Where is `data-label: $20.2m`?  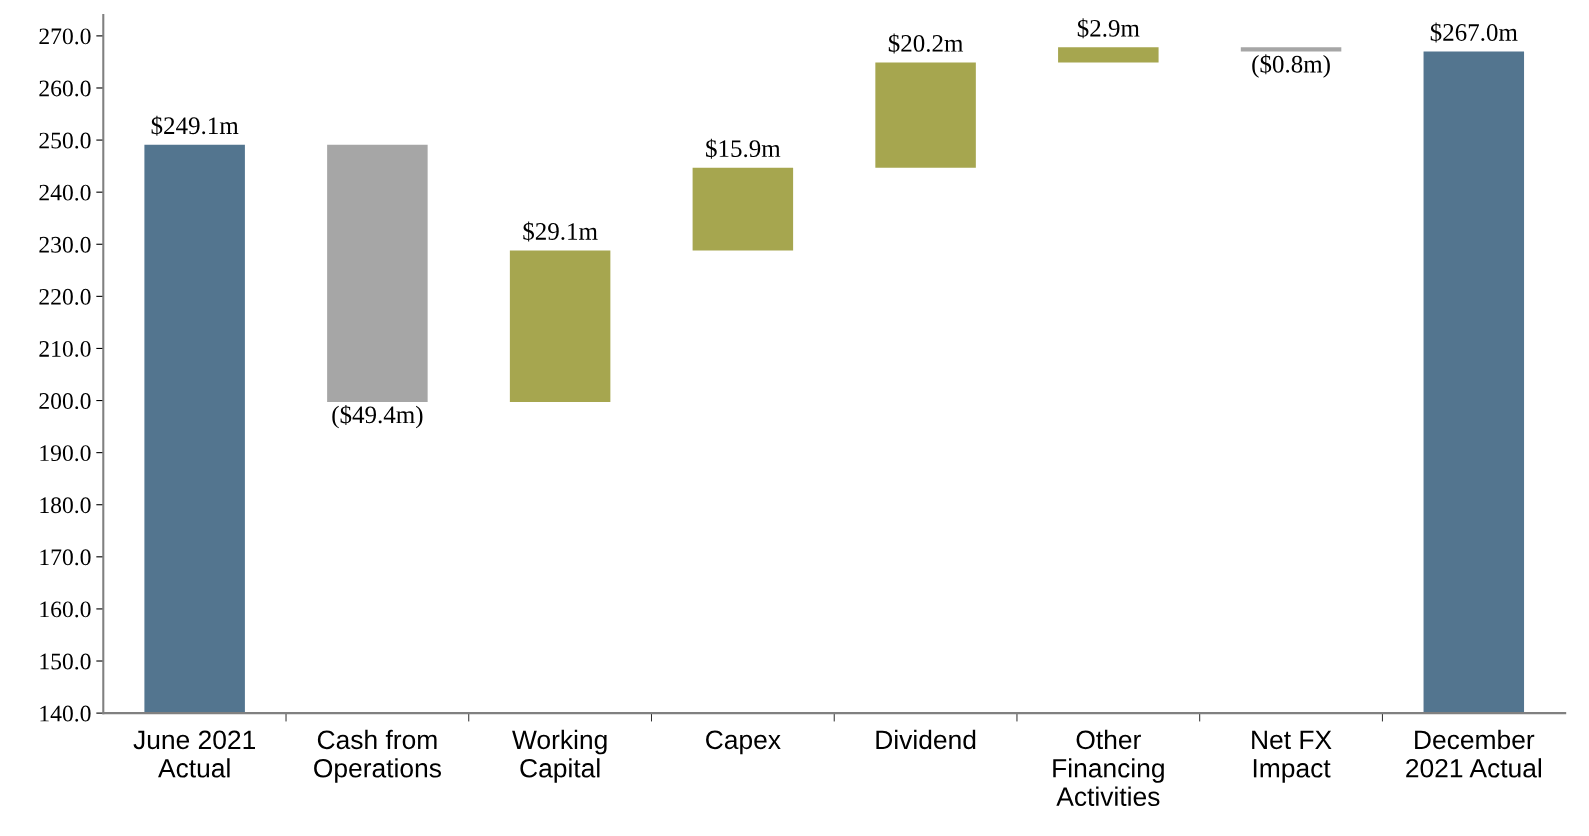
data-label: $20.2m is located at coordinates (926, 43).